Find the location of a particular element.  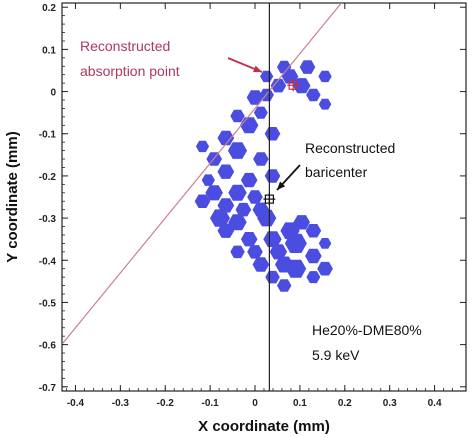

absorption-annotation-line1: Reconstructed is located at coordinates (125, 46).